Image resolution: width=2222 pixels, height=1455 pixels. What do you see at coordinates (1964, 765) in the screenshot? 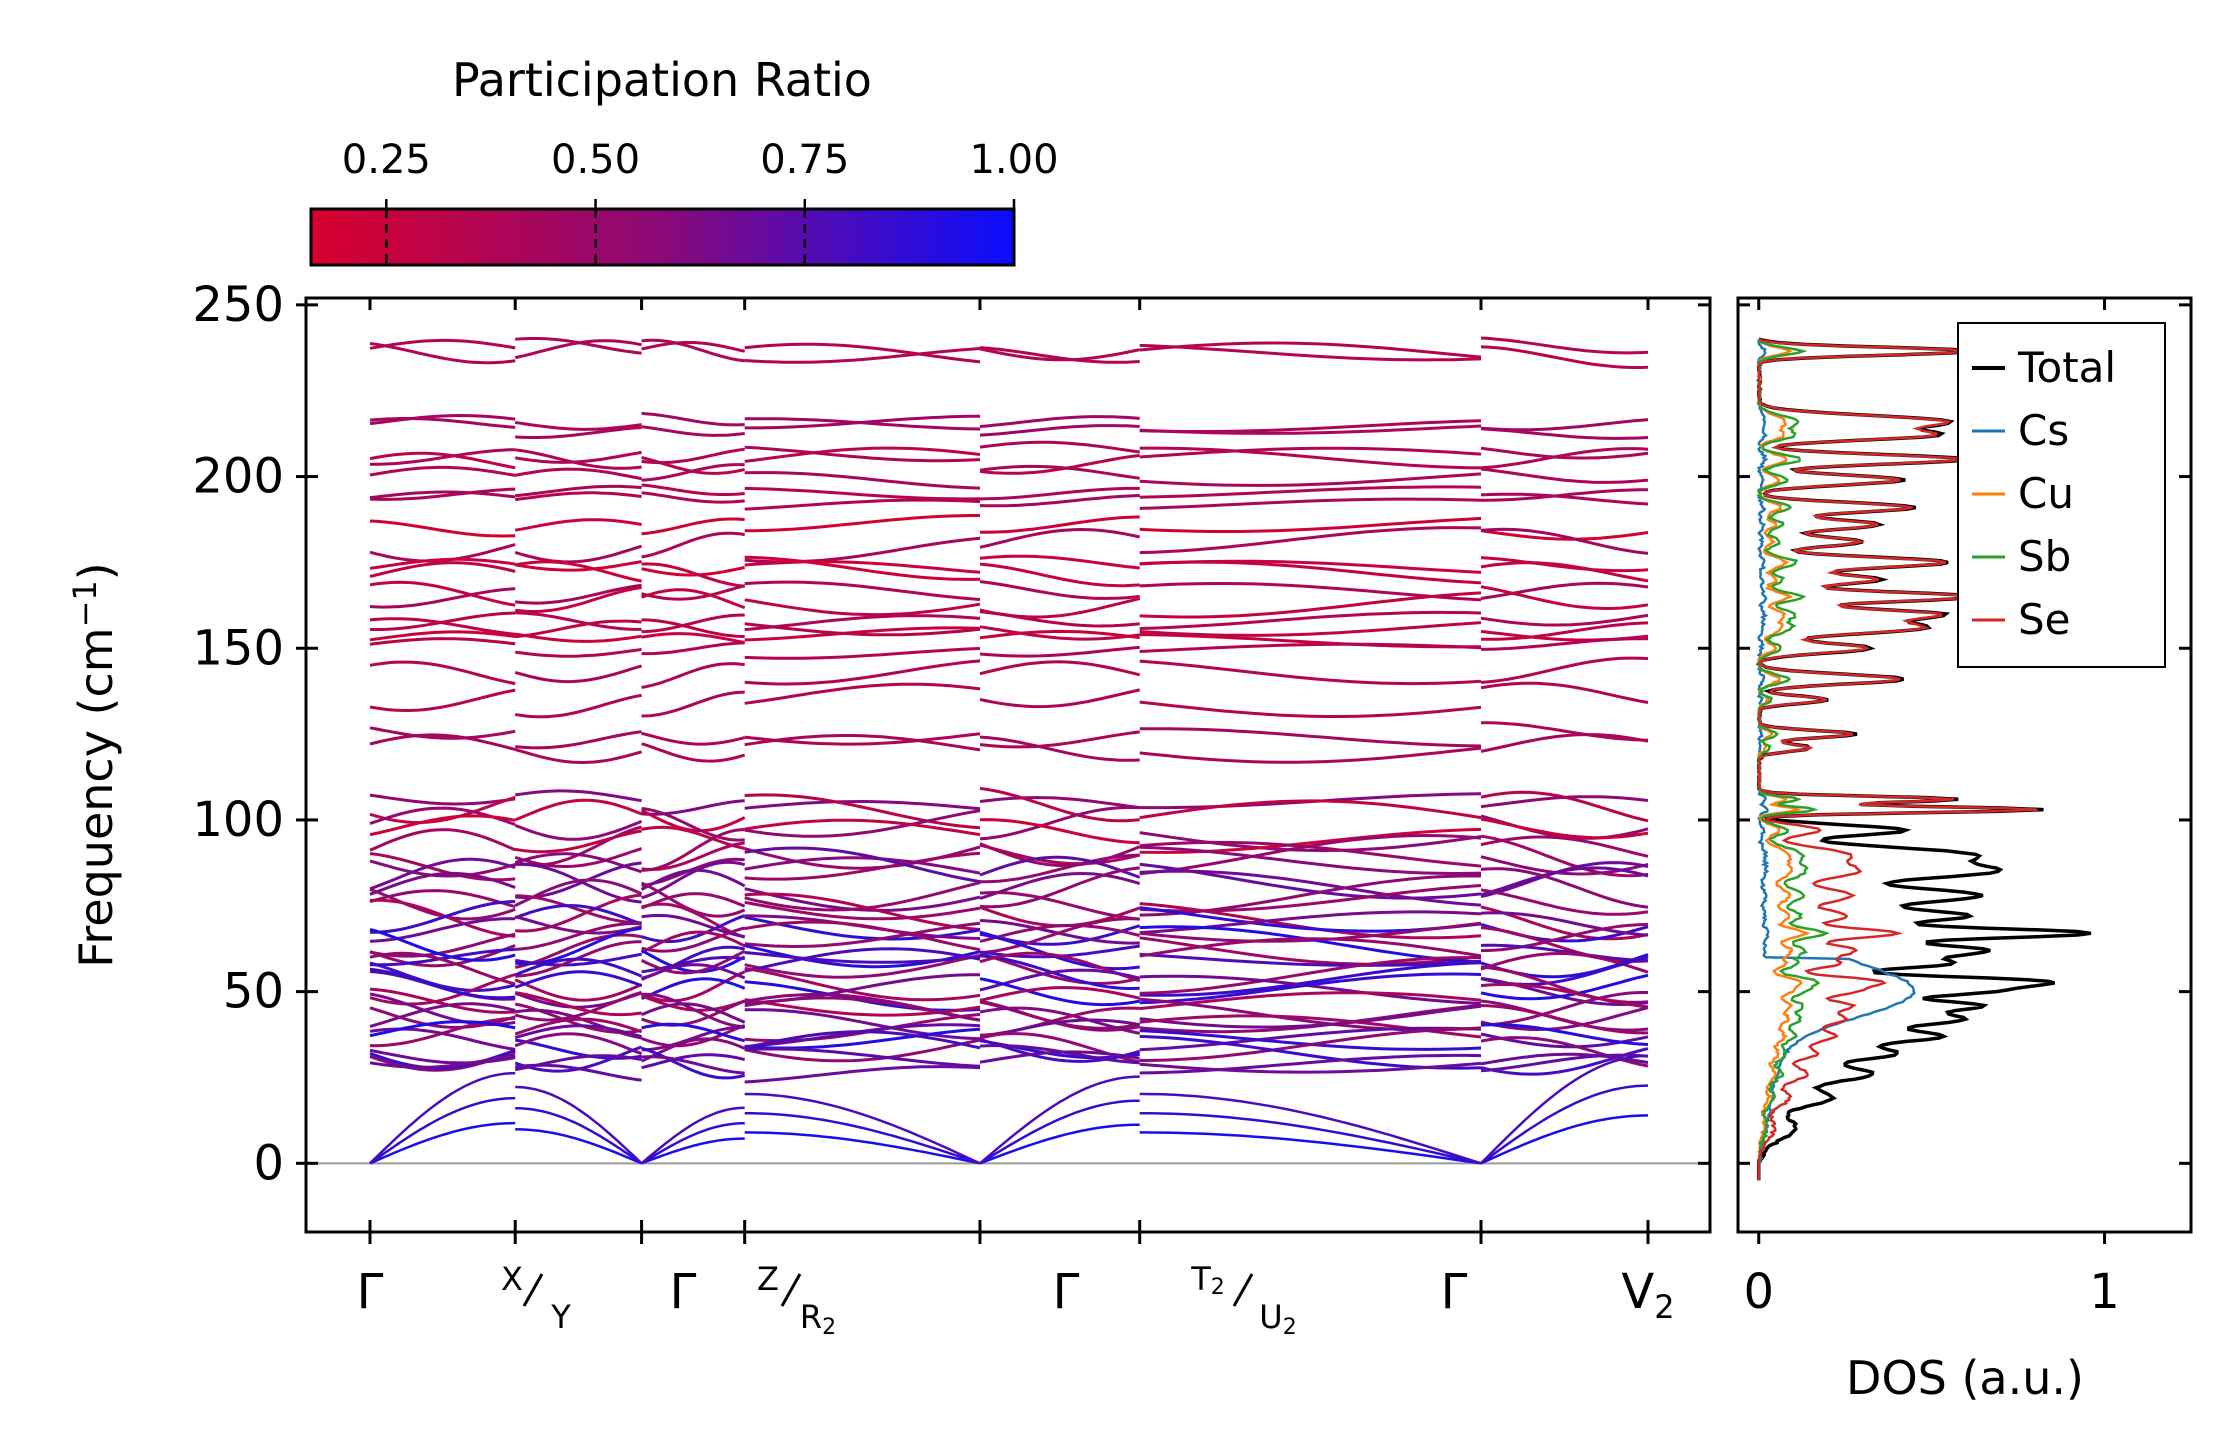
I see `dos-panel-frame` at bounding box center [1964, 765].